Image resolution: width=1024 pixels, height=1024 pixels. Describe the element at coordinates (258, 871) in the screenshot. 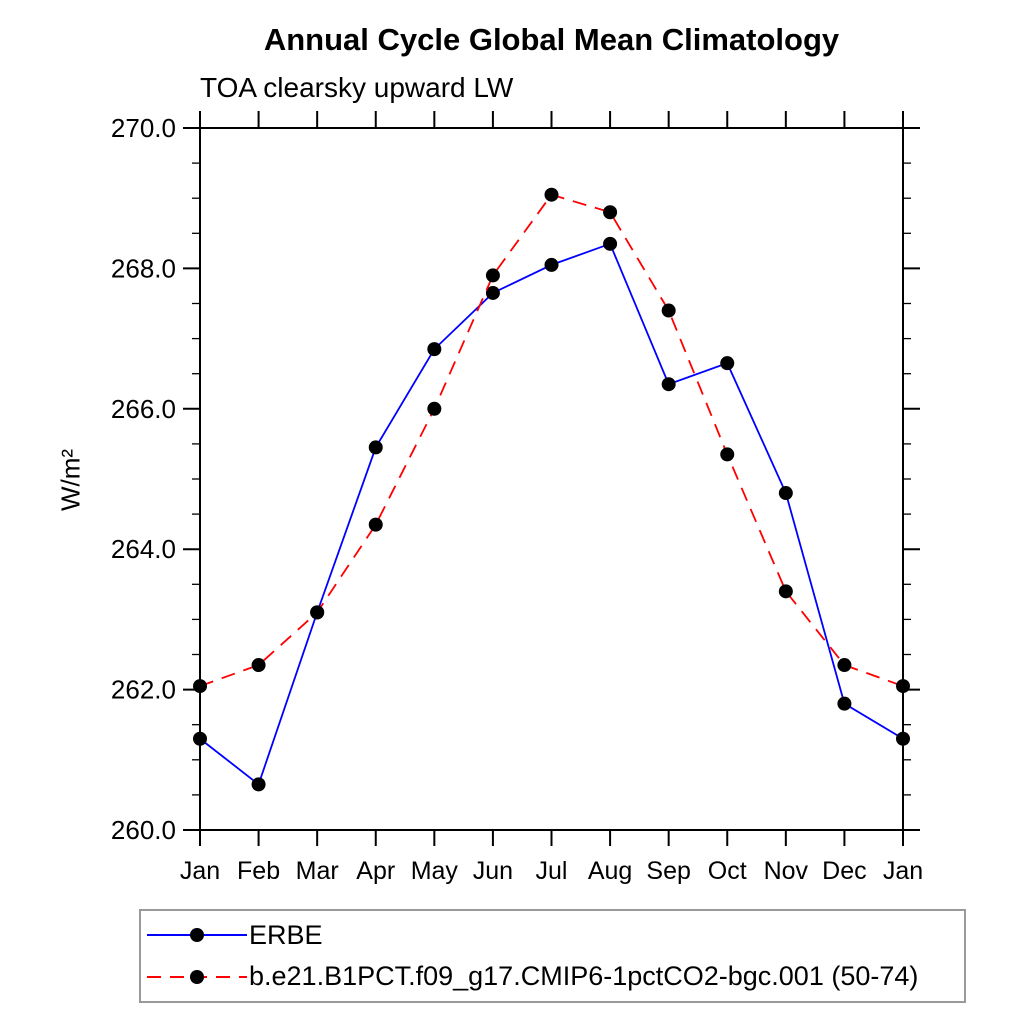

I see `x-tick-label: Feb` at that location.